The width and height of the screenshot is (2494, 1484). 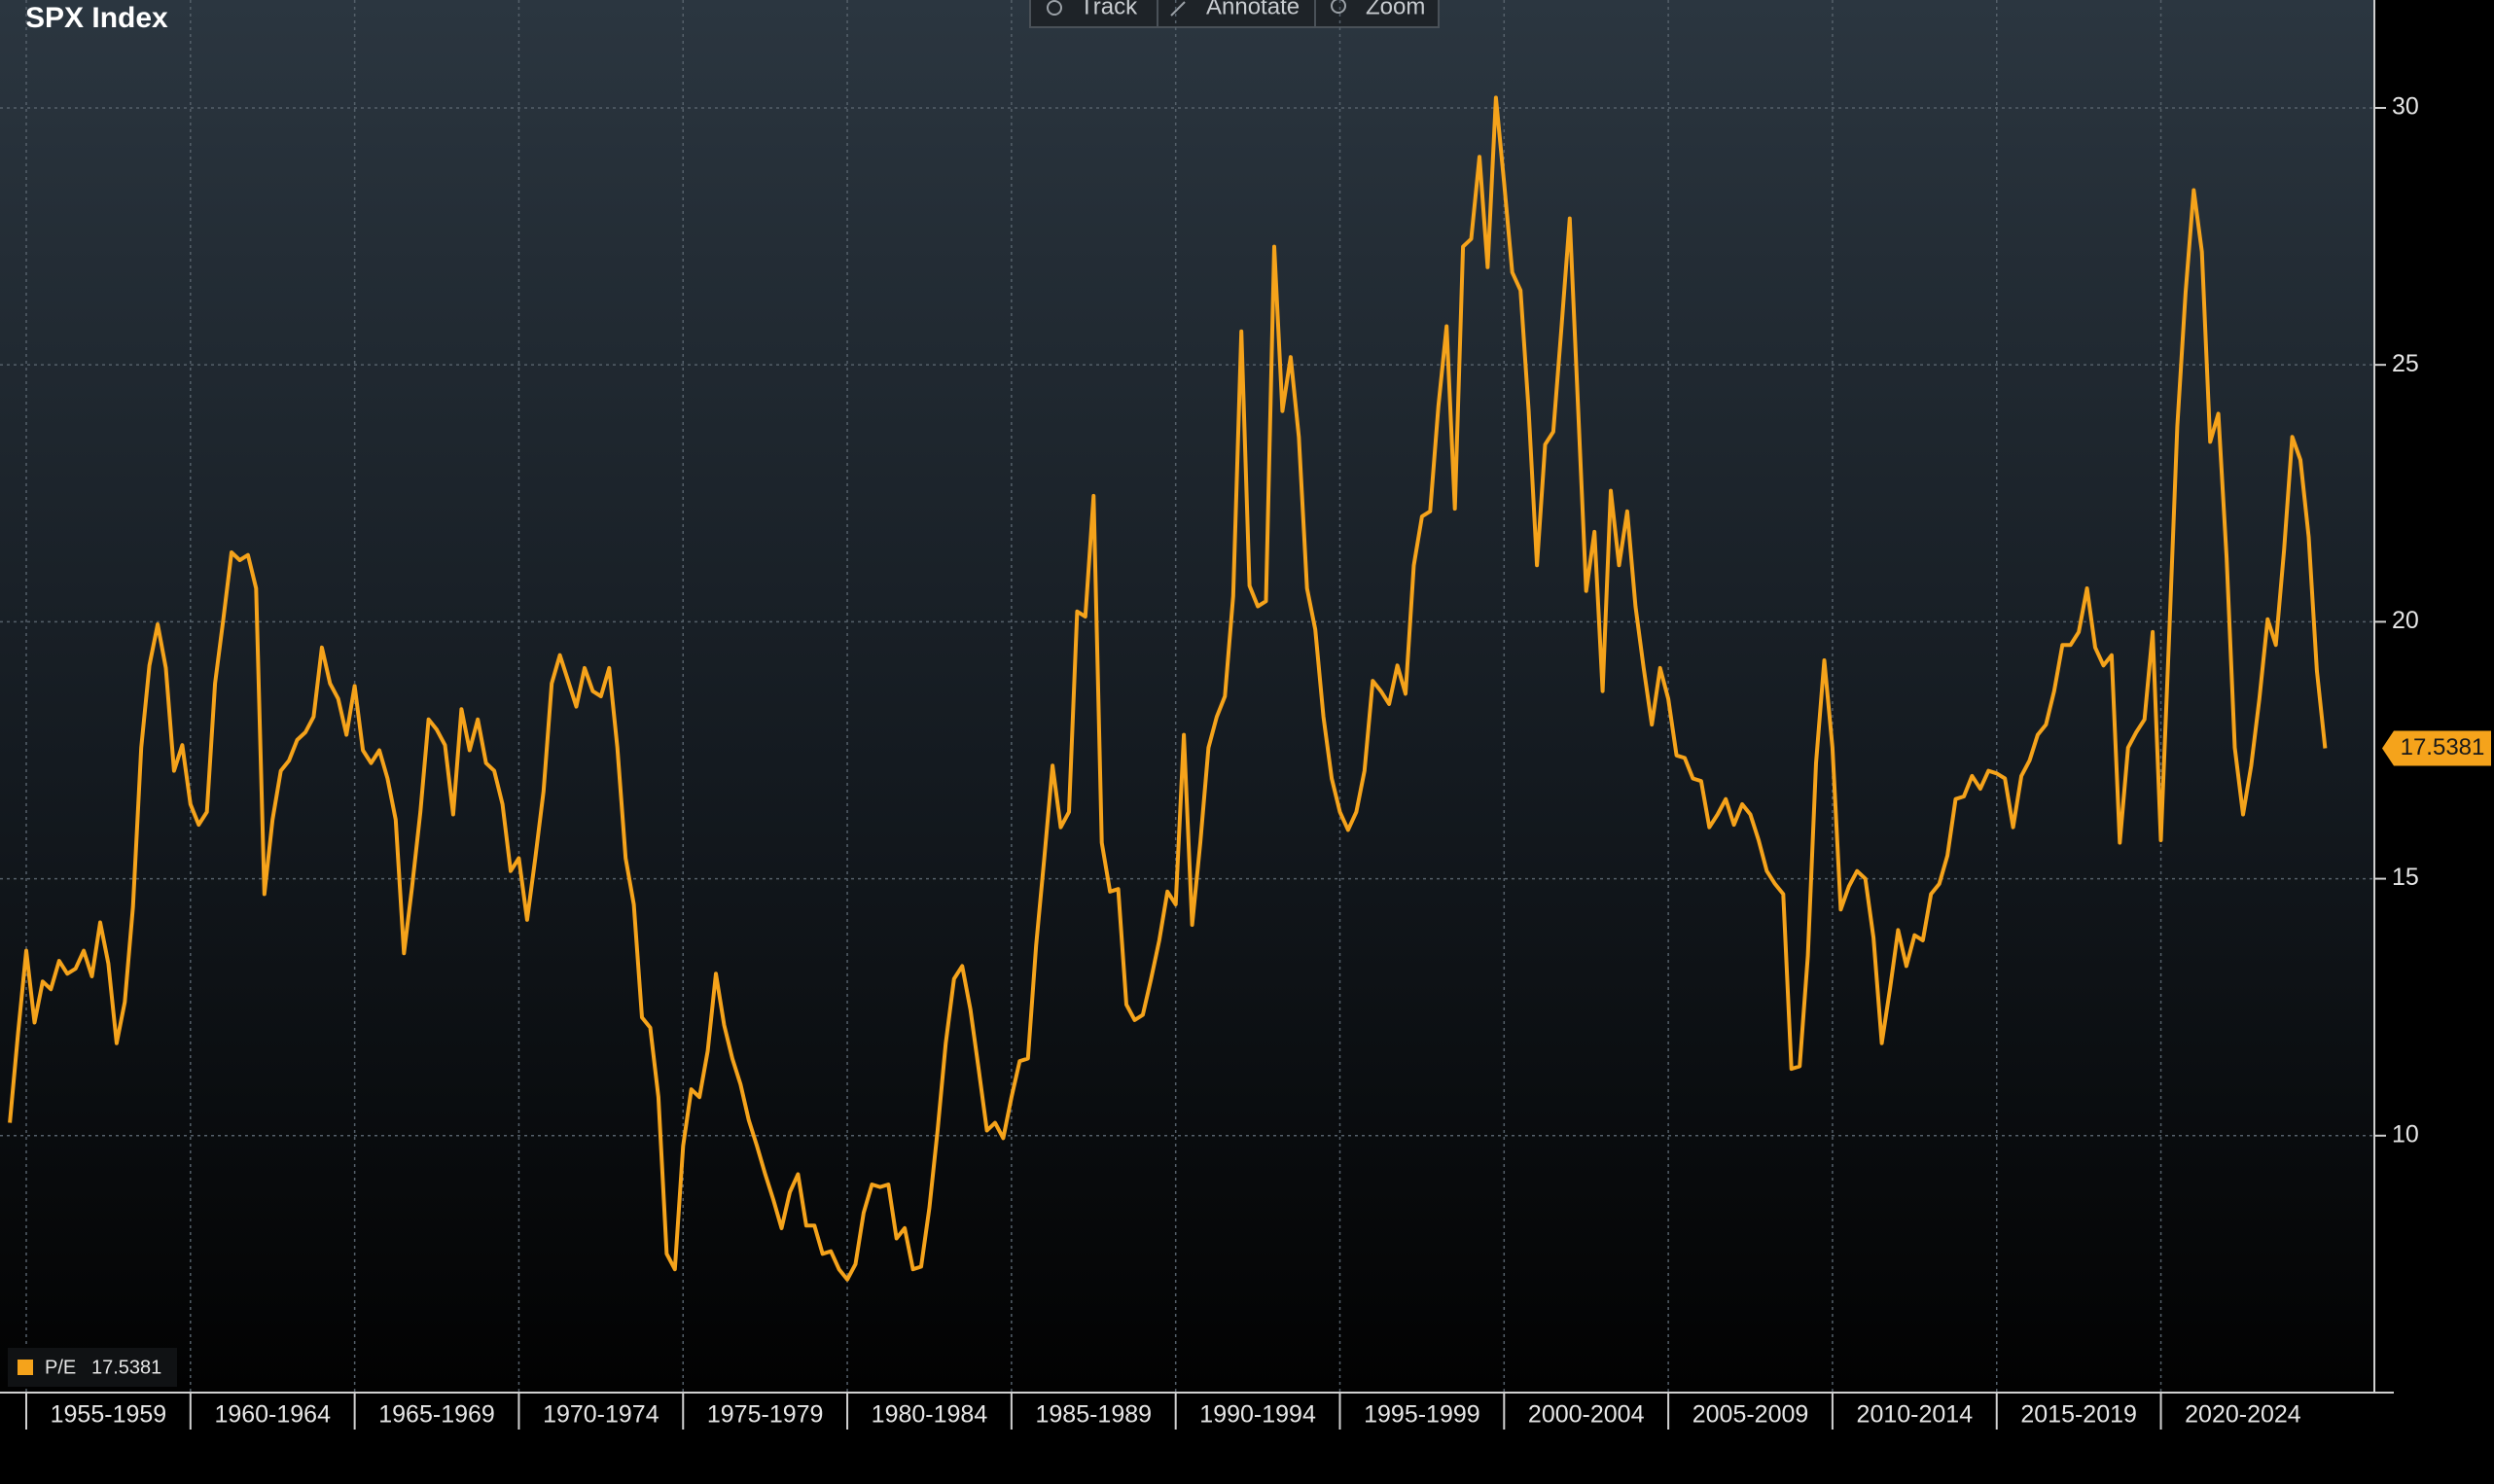 I want to click on zoom-label: Zoom, so click(x=1395, y=10).